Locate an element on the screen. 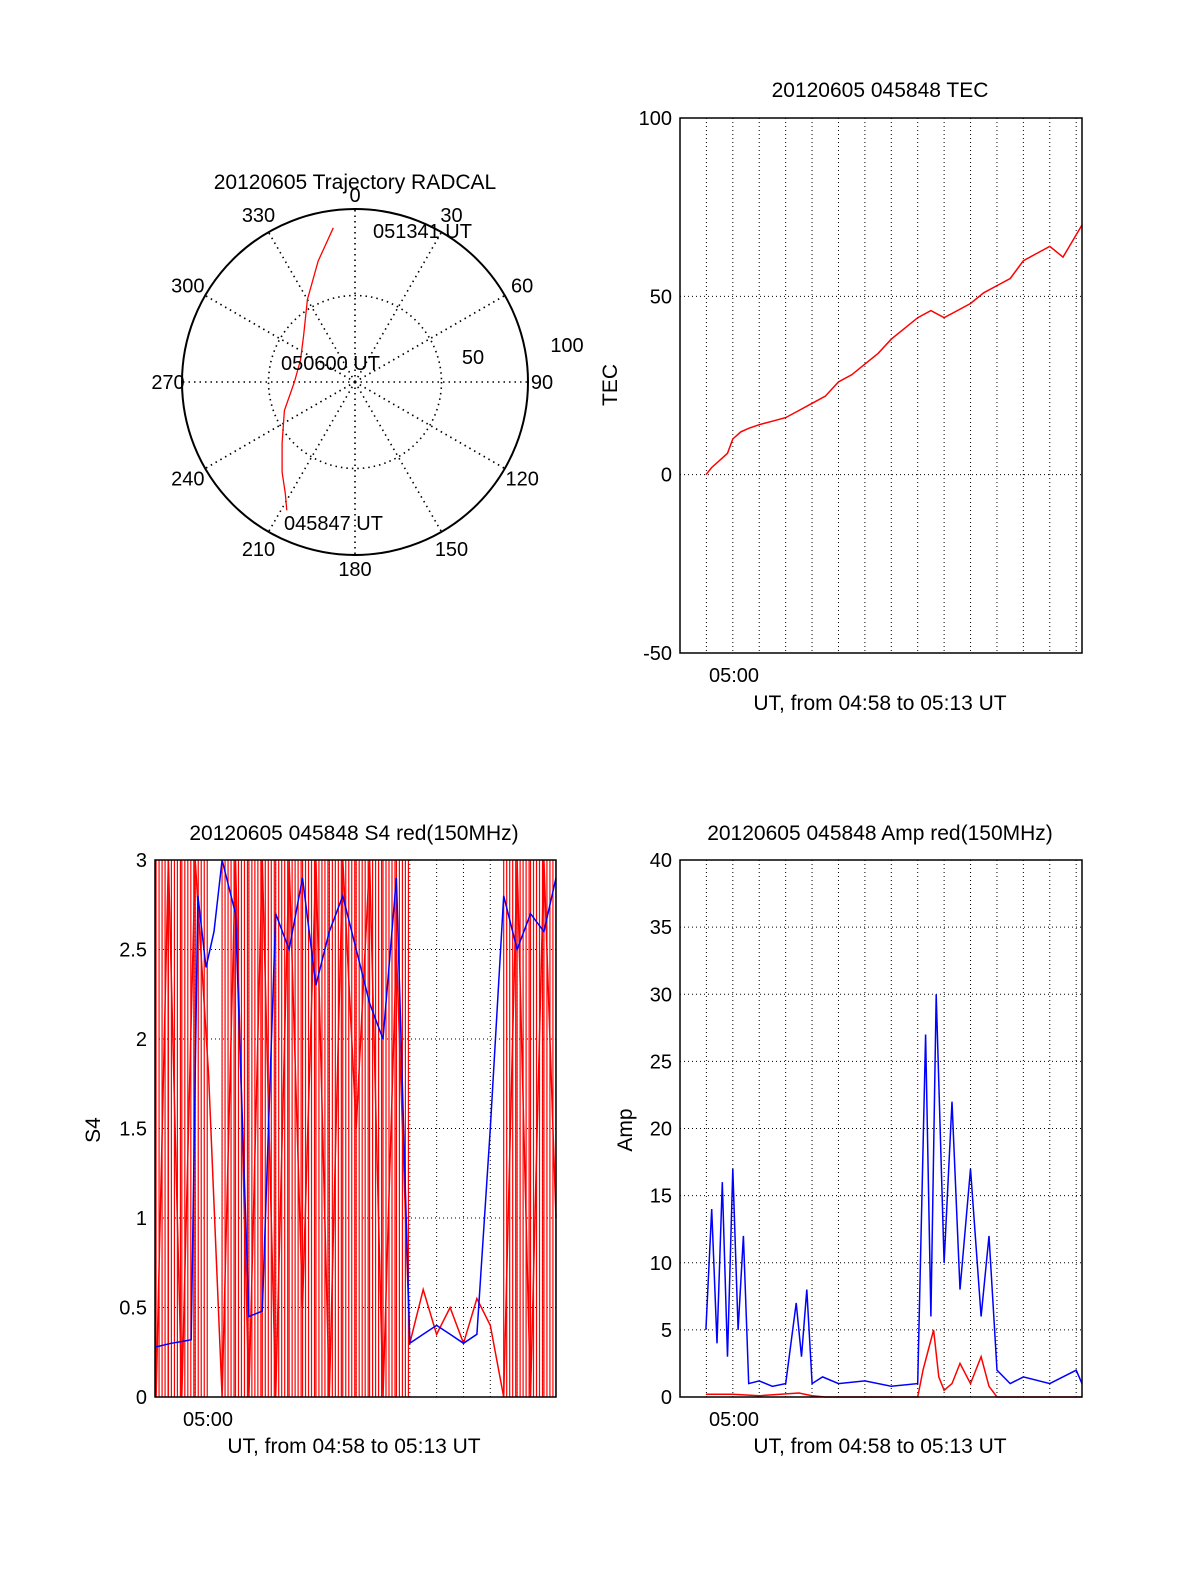 The height and width of the screenshot is (1575, 1200). s4-y-tick-labels: 0 0.5 1 1.5 2 2.5 3 is located at coordinates (133, 1129).